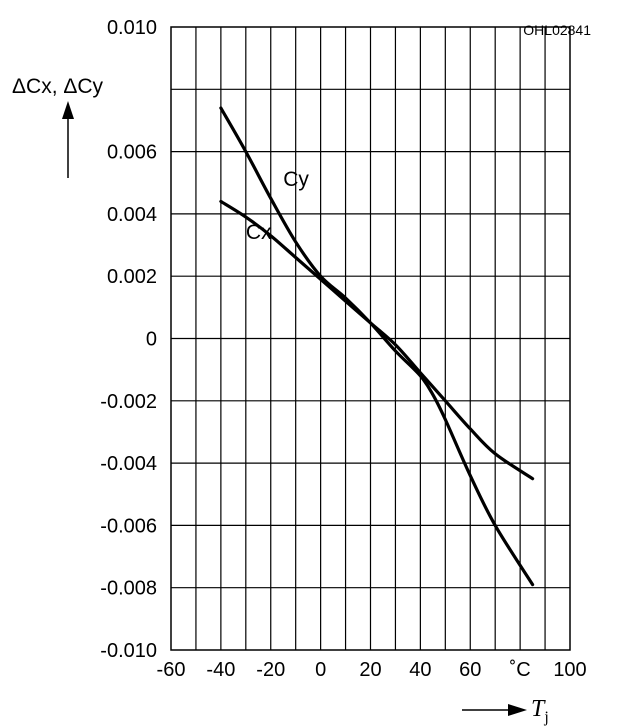 This screenshot has height=728, width=617. Describe the element at coordinates (128, 464) in the screenshot. I see `y-tick-label: -0.004` at that location.